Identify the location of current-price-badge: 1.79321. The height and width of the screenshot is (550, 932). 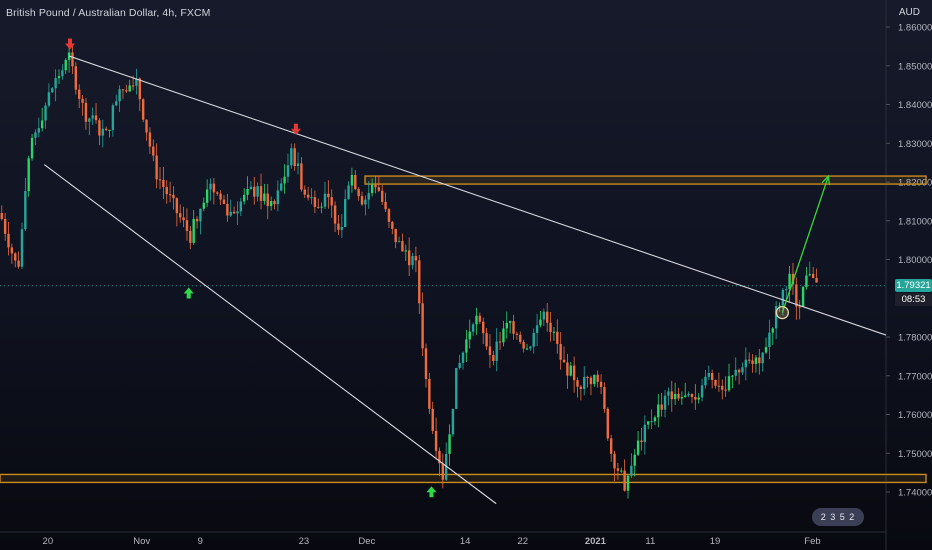
(913, 286).